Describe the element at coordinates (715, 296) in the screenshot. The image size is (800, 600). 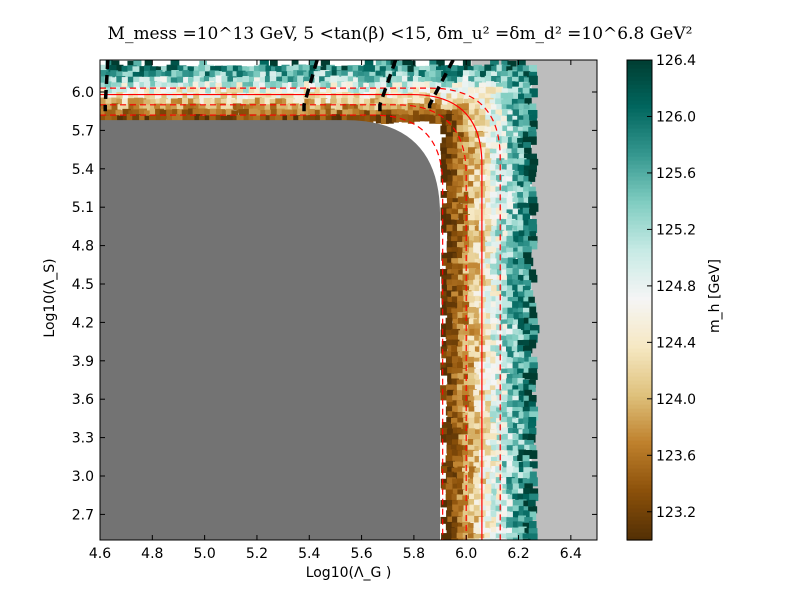
I see `colorbar-label: m_h [GeV]` at that location.